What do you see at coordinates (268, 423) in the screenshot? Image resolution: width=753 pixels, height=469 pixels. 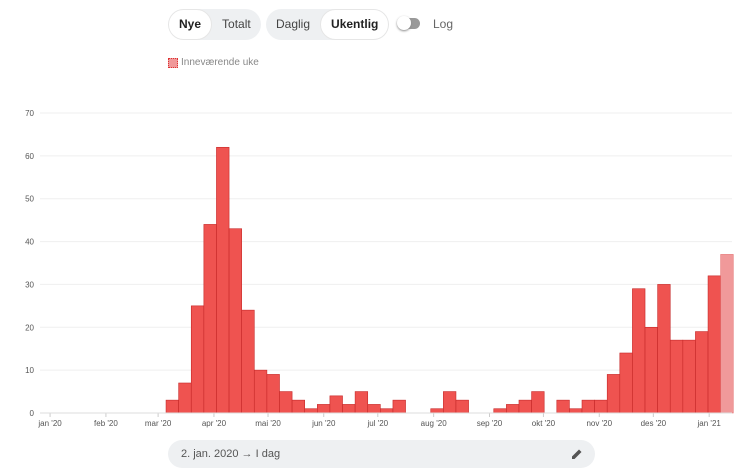 I see `x-tick-label: mai '20` at bounding box center [268, 423].